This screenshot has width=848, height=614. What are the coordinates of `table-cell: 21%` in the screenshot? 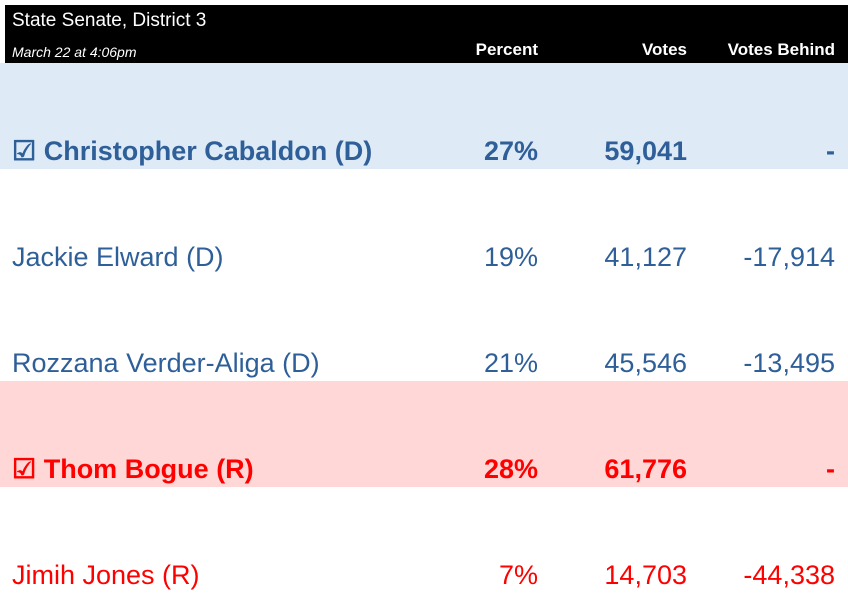 It's located at (510, 363).